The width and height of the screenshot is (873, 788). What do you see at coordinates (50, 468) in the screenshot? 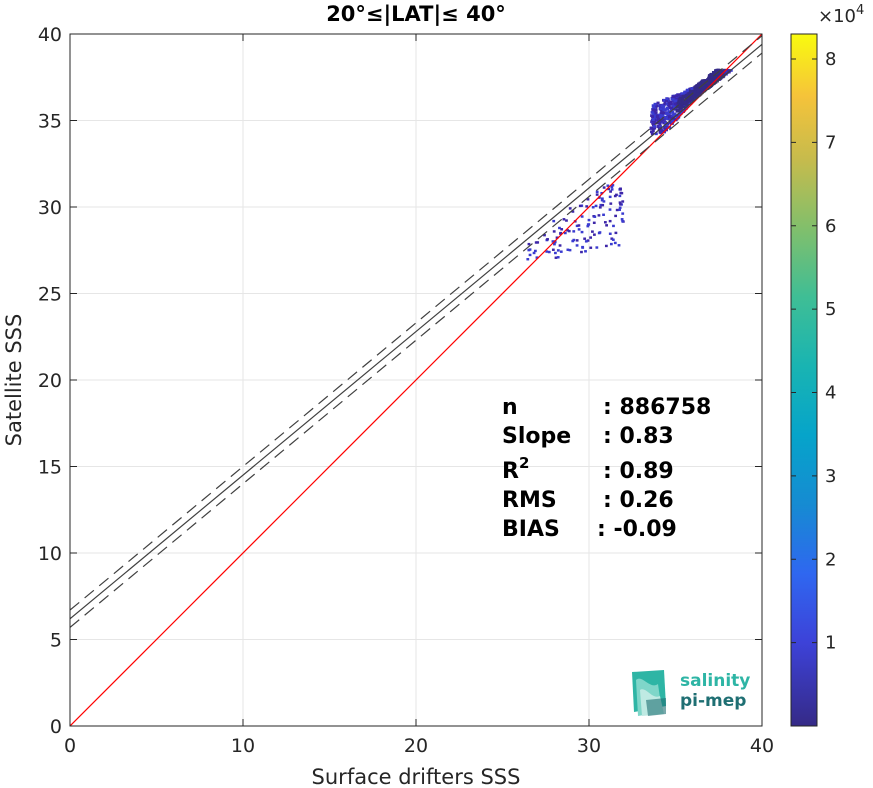
I see `y-tick-label: 15` at bounding box center [50, 468].